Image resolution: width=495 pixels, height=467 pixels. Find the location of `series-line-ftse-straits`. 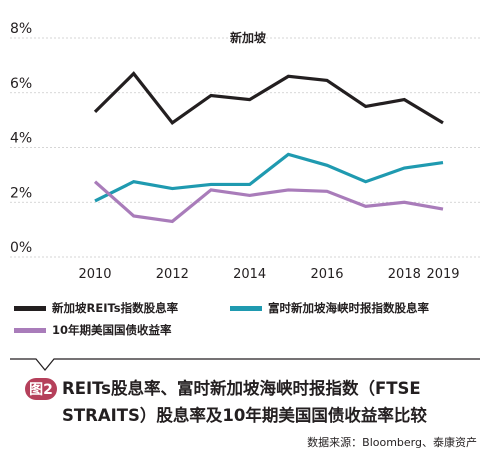

series-line-ftse-straits is located at coordinates (269, 177).